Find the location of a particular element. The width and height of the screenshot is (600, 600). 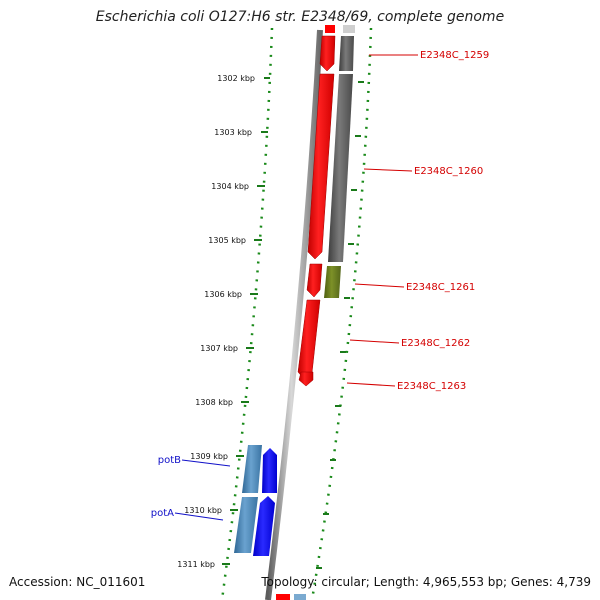

partial-gene-top-gray is located at coordinates (349, 29).